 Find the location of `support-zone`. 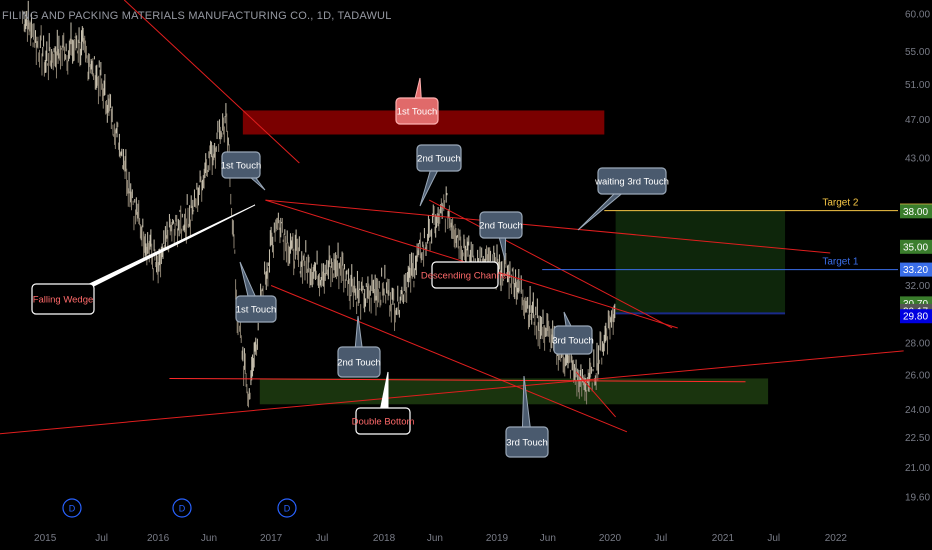

support-zone is located at coordinates (514, 391).